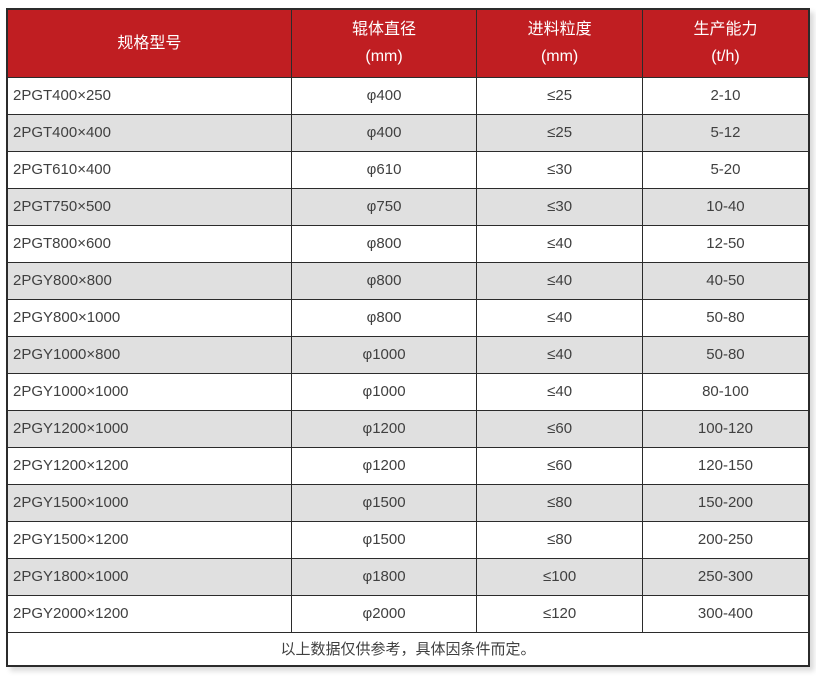 This screenshot has width=816, height=689. What do you see at coordinates (384, 613) in the screenshot?
I see `diameter-cell: φ2000` at bounding box center [384, 613].